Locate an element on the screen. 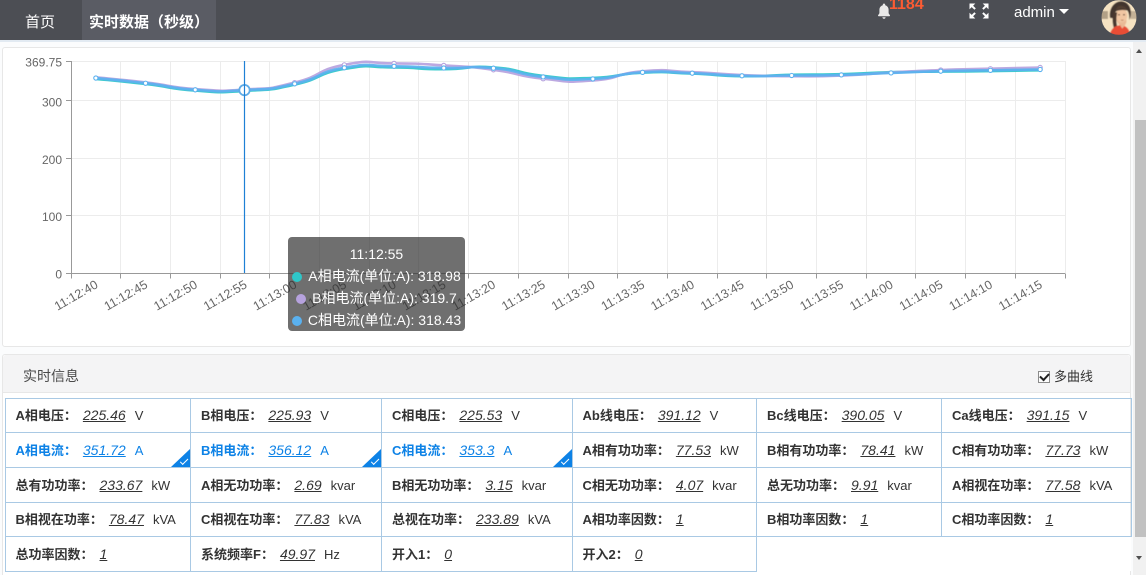  svg-text: 200 is located at coordinates (52, 159).